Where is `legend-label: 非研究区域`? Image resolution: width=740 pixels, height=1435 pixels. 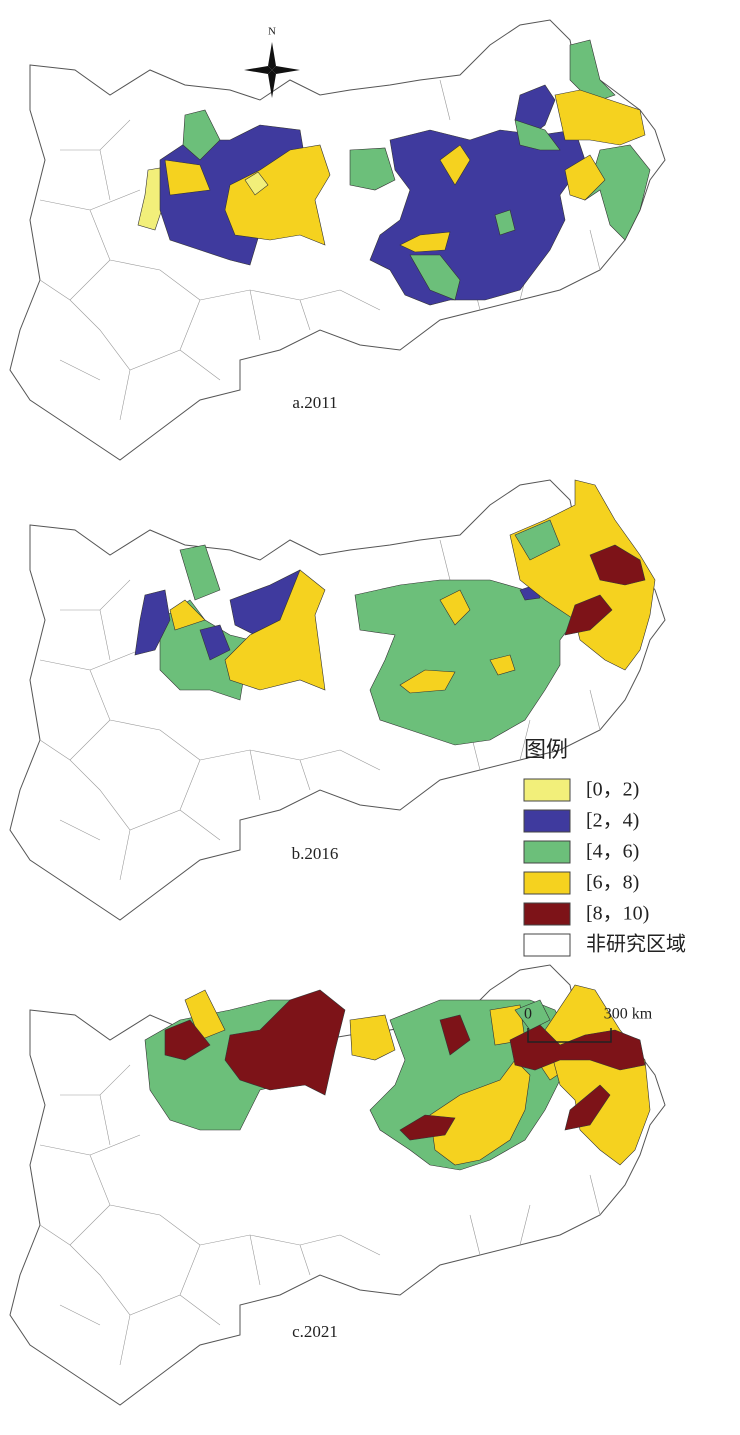 legend-label: 非研究区域 is located at coordinates (636, 944).